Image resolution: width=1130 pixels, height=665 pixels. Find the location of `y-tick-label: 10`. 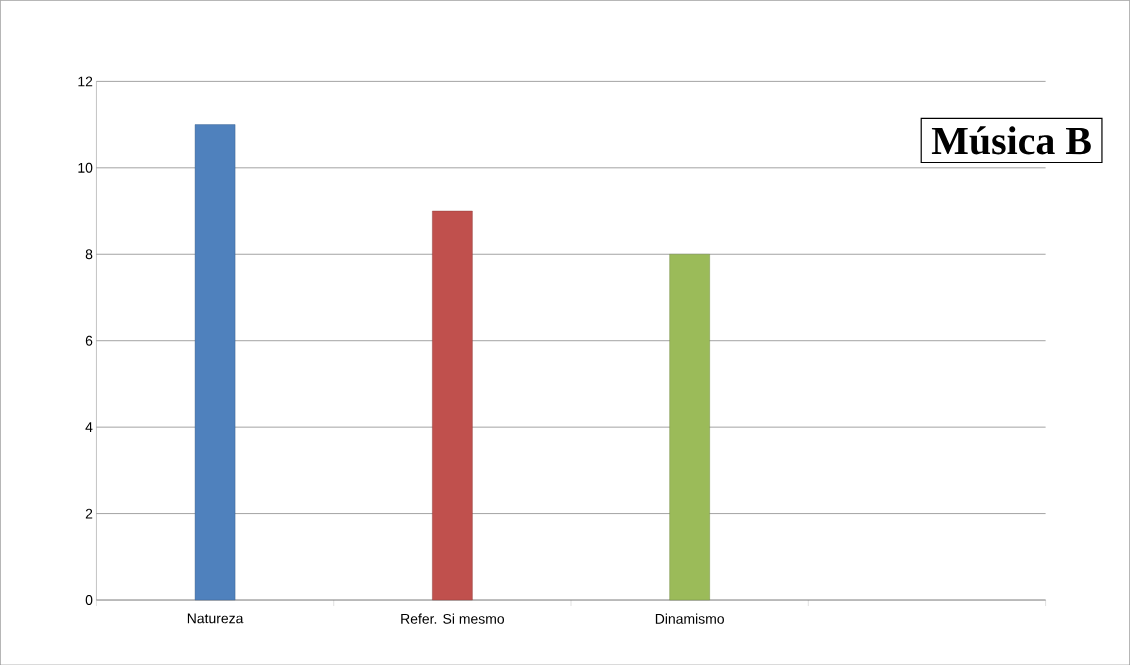

y-tick-label: 10 is located at coordinates (85, 167).